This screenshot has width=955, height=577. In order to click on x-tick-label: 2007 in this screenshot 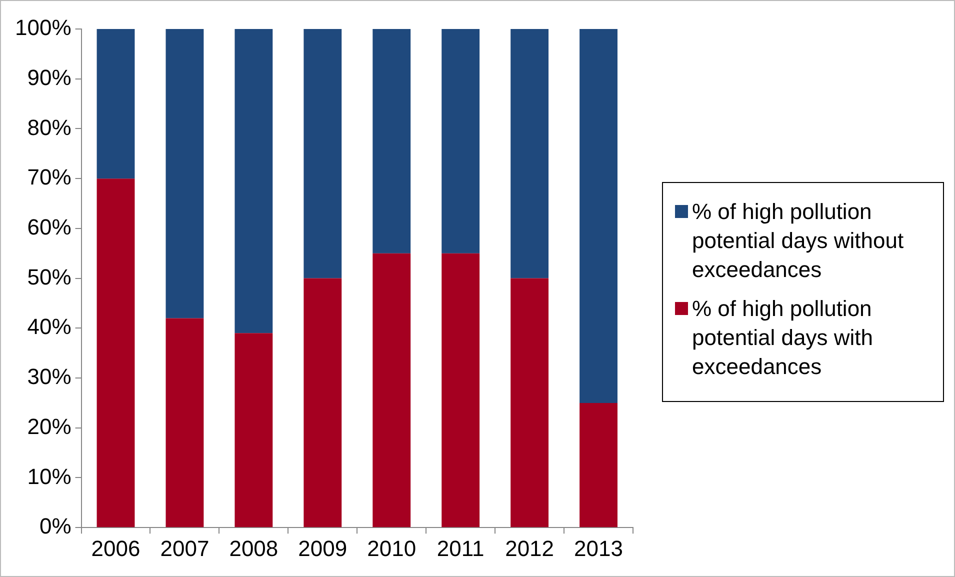, I will do `click(185, 548)`.